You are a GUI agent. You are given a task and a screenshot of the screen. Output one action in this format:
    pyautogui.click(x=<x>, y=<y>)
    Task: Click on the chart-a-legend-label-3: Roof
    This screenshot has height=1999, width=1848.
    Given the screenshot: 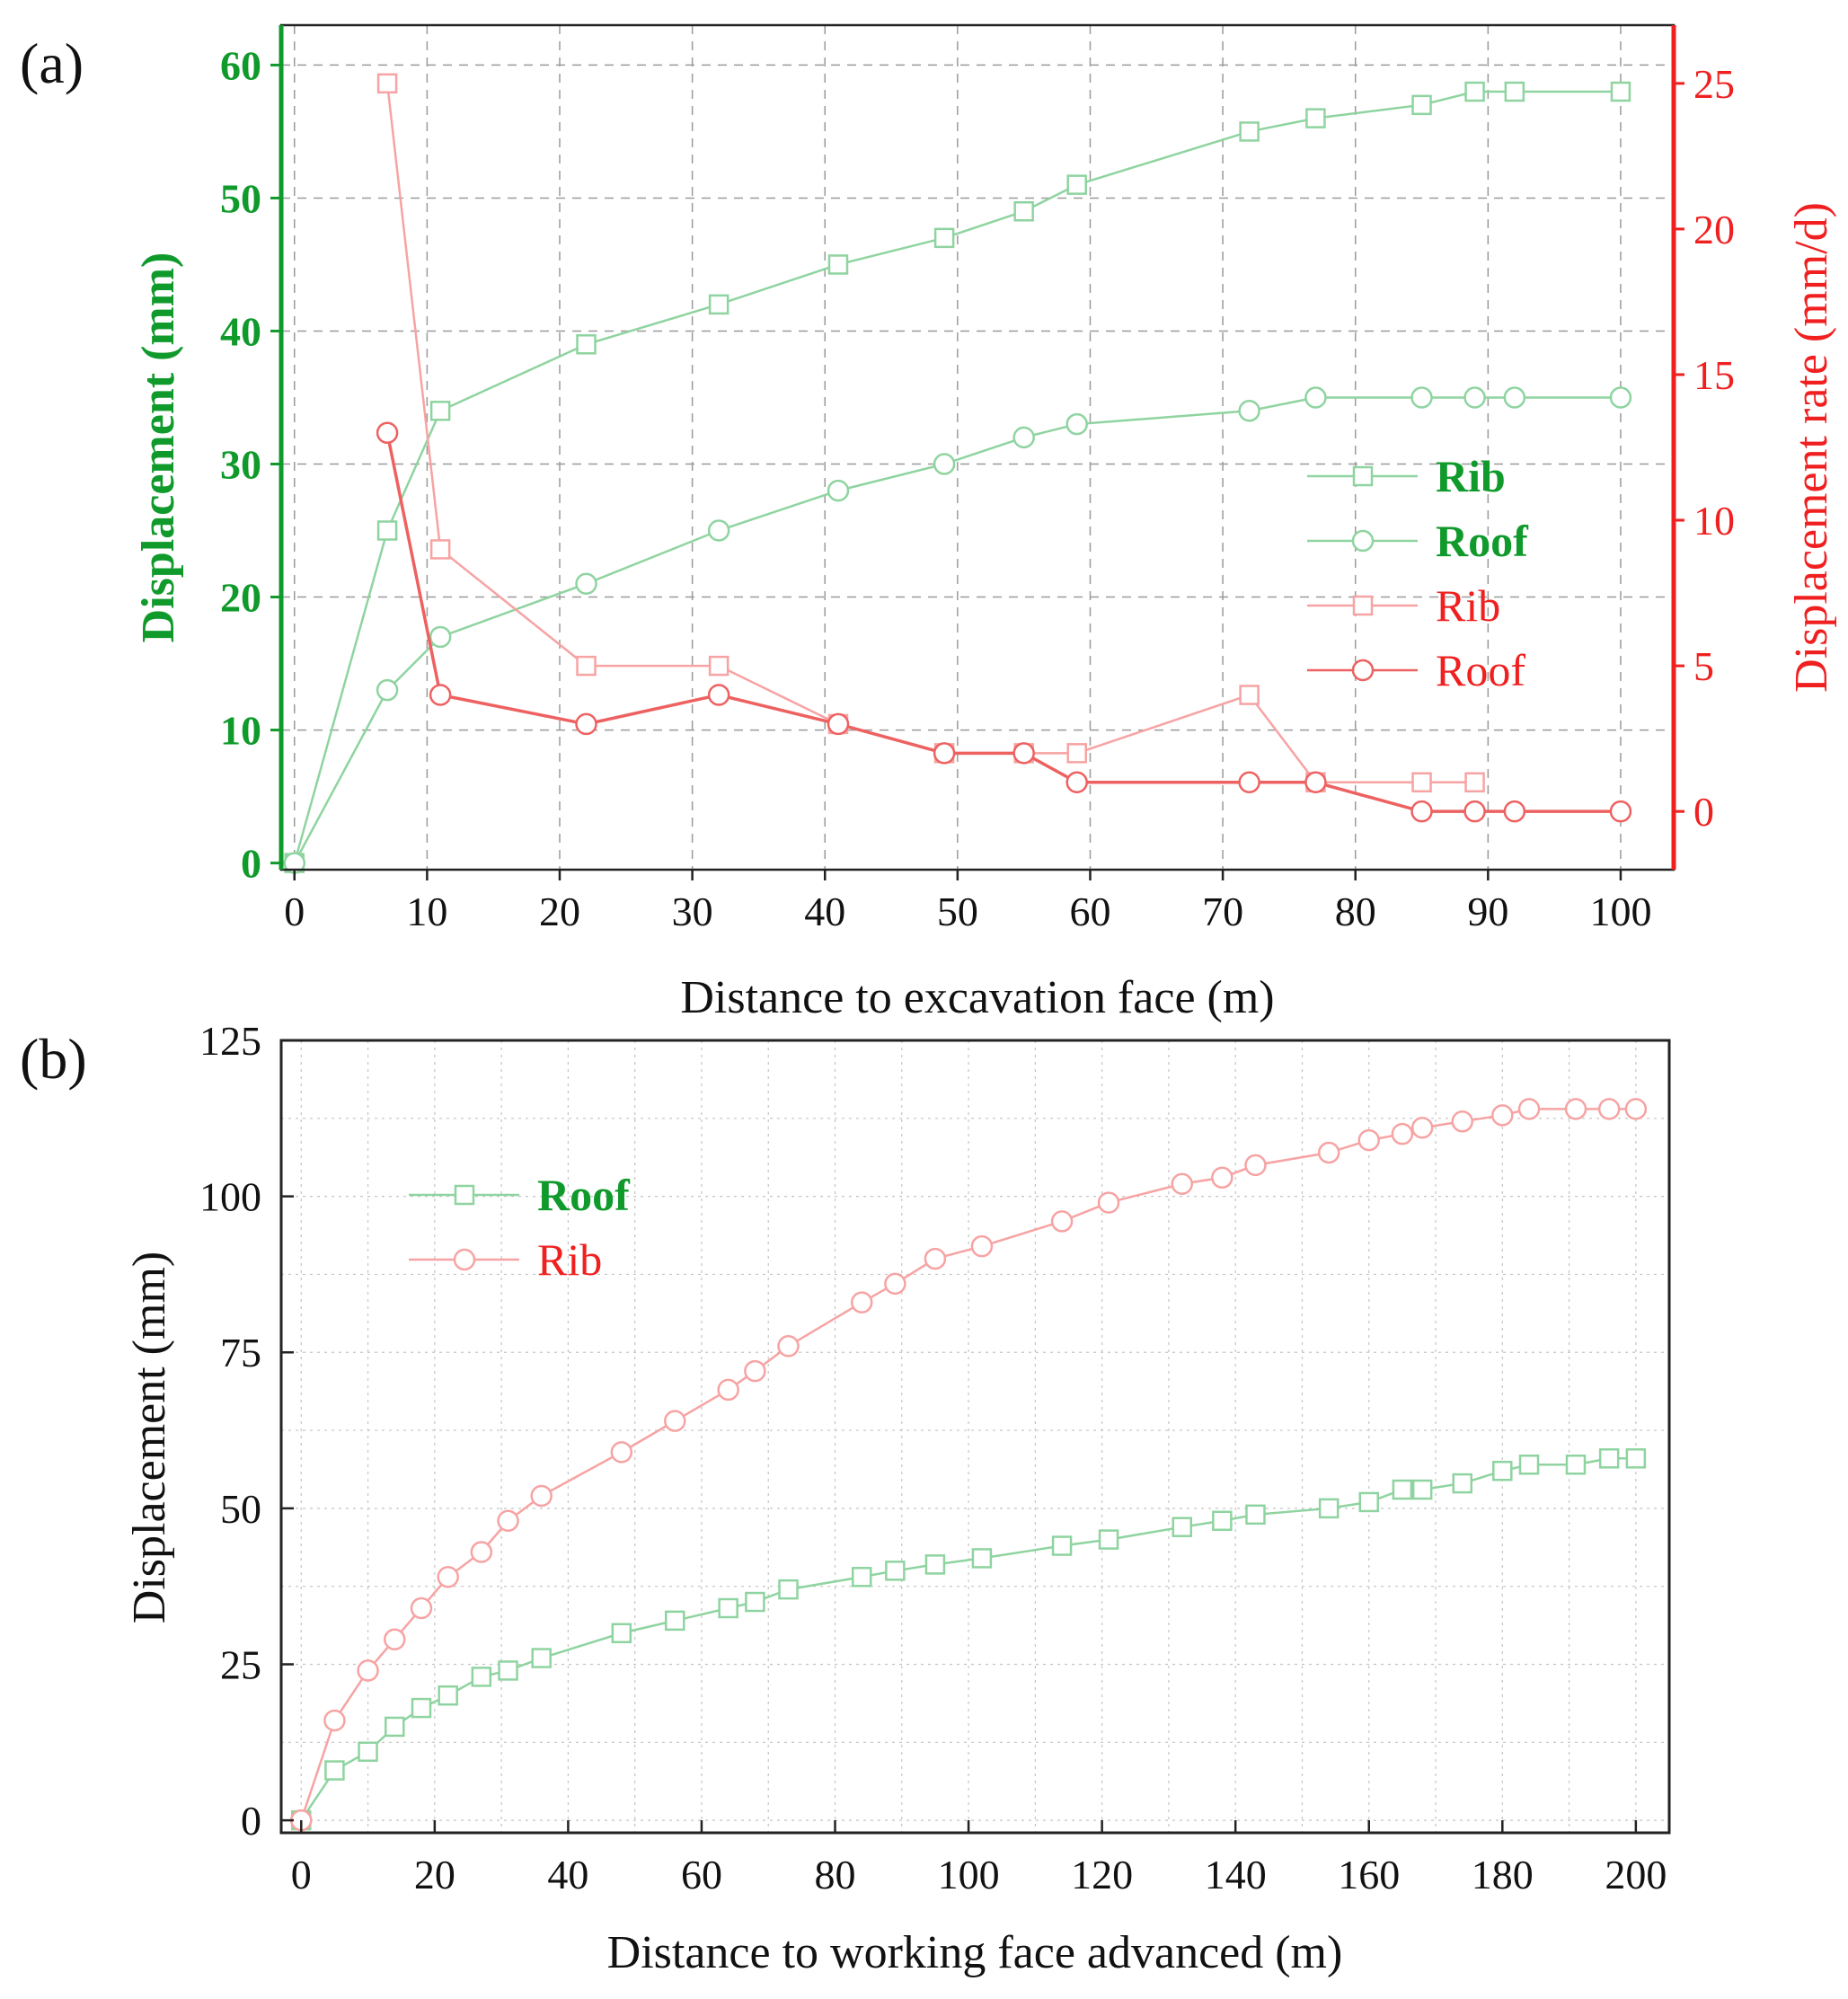 What is the action you would take?
    pyautogui.click(x=1480, y=670)
    